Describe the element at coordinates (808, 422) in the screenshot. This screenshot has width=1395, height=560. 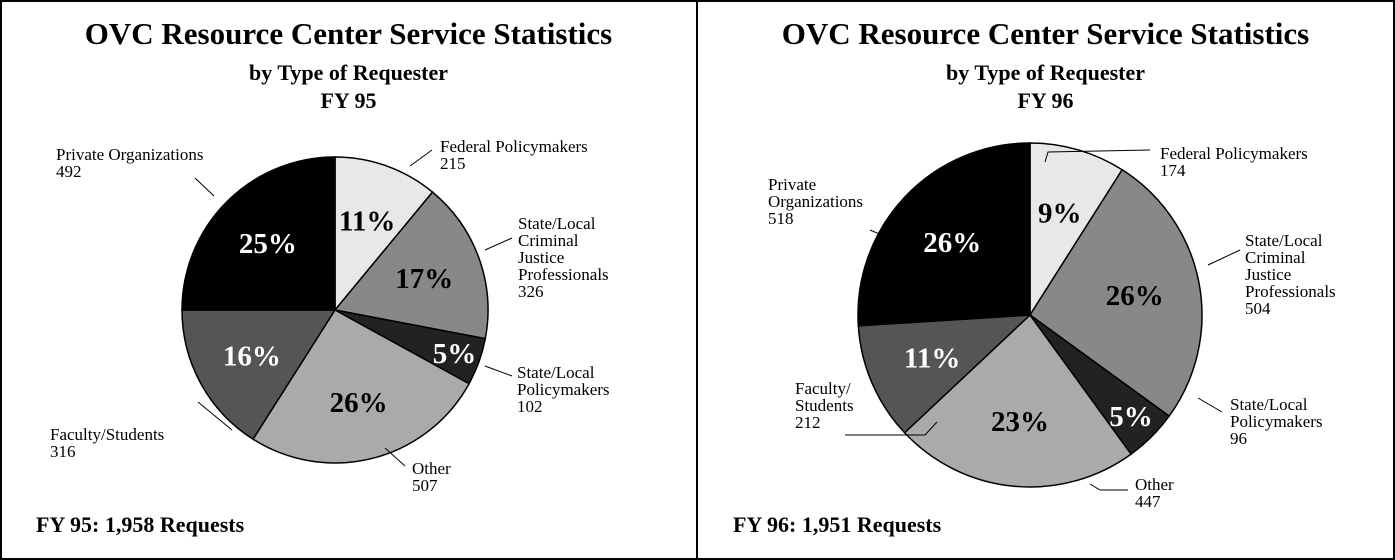
I see `category-count: 212` at that location.